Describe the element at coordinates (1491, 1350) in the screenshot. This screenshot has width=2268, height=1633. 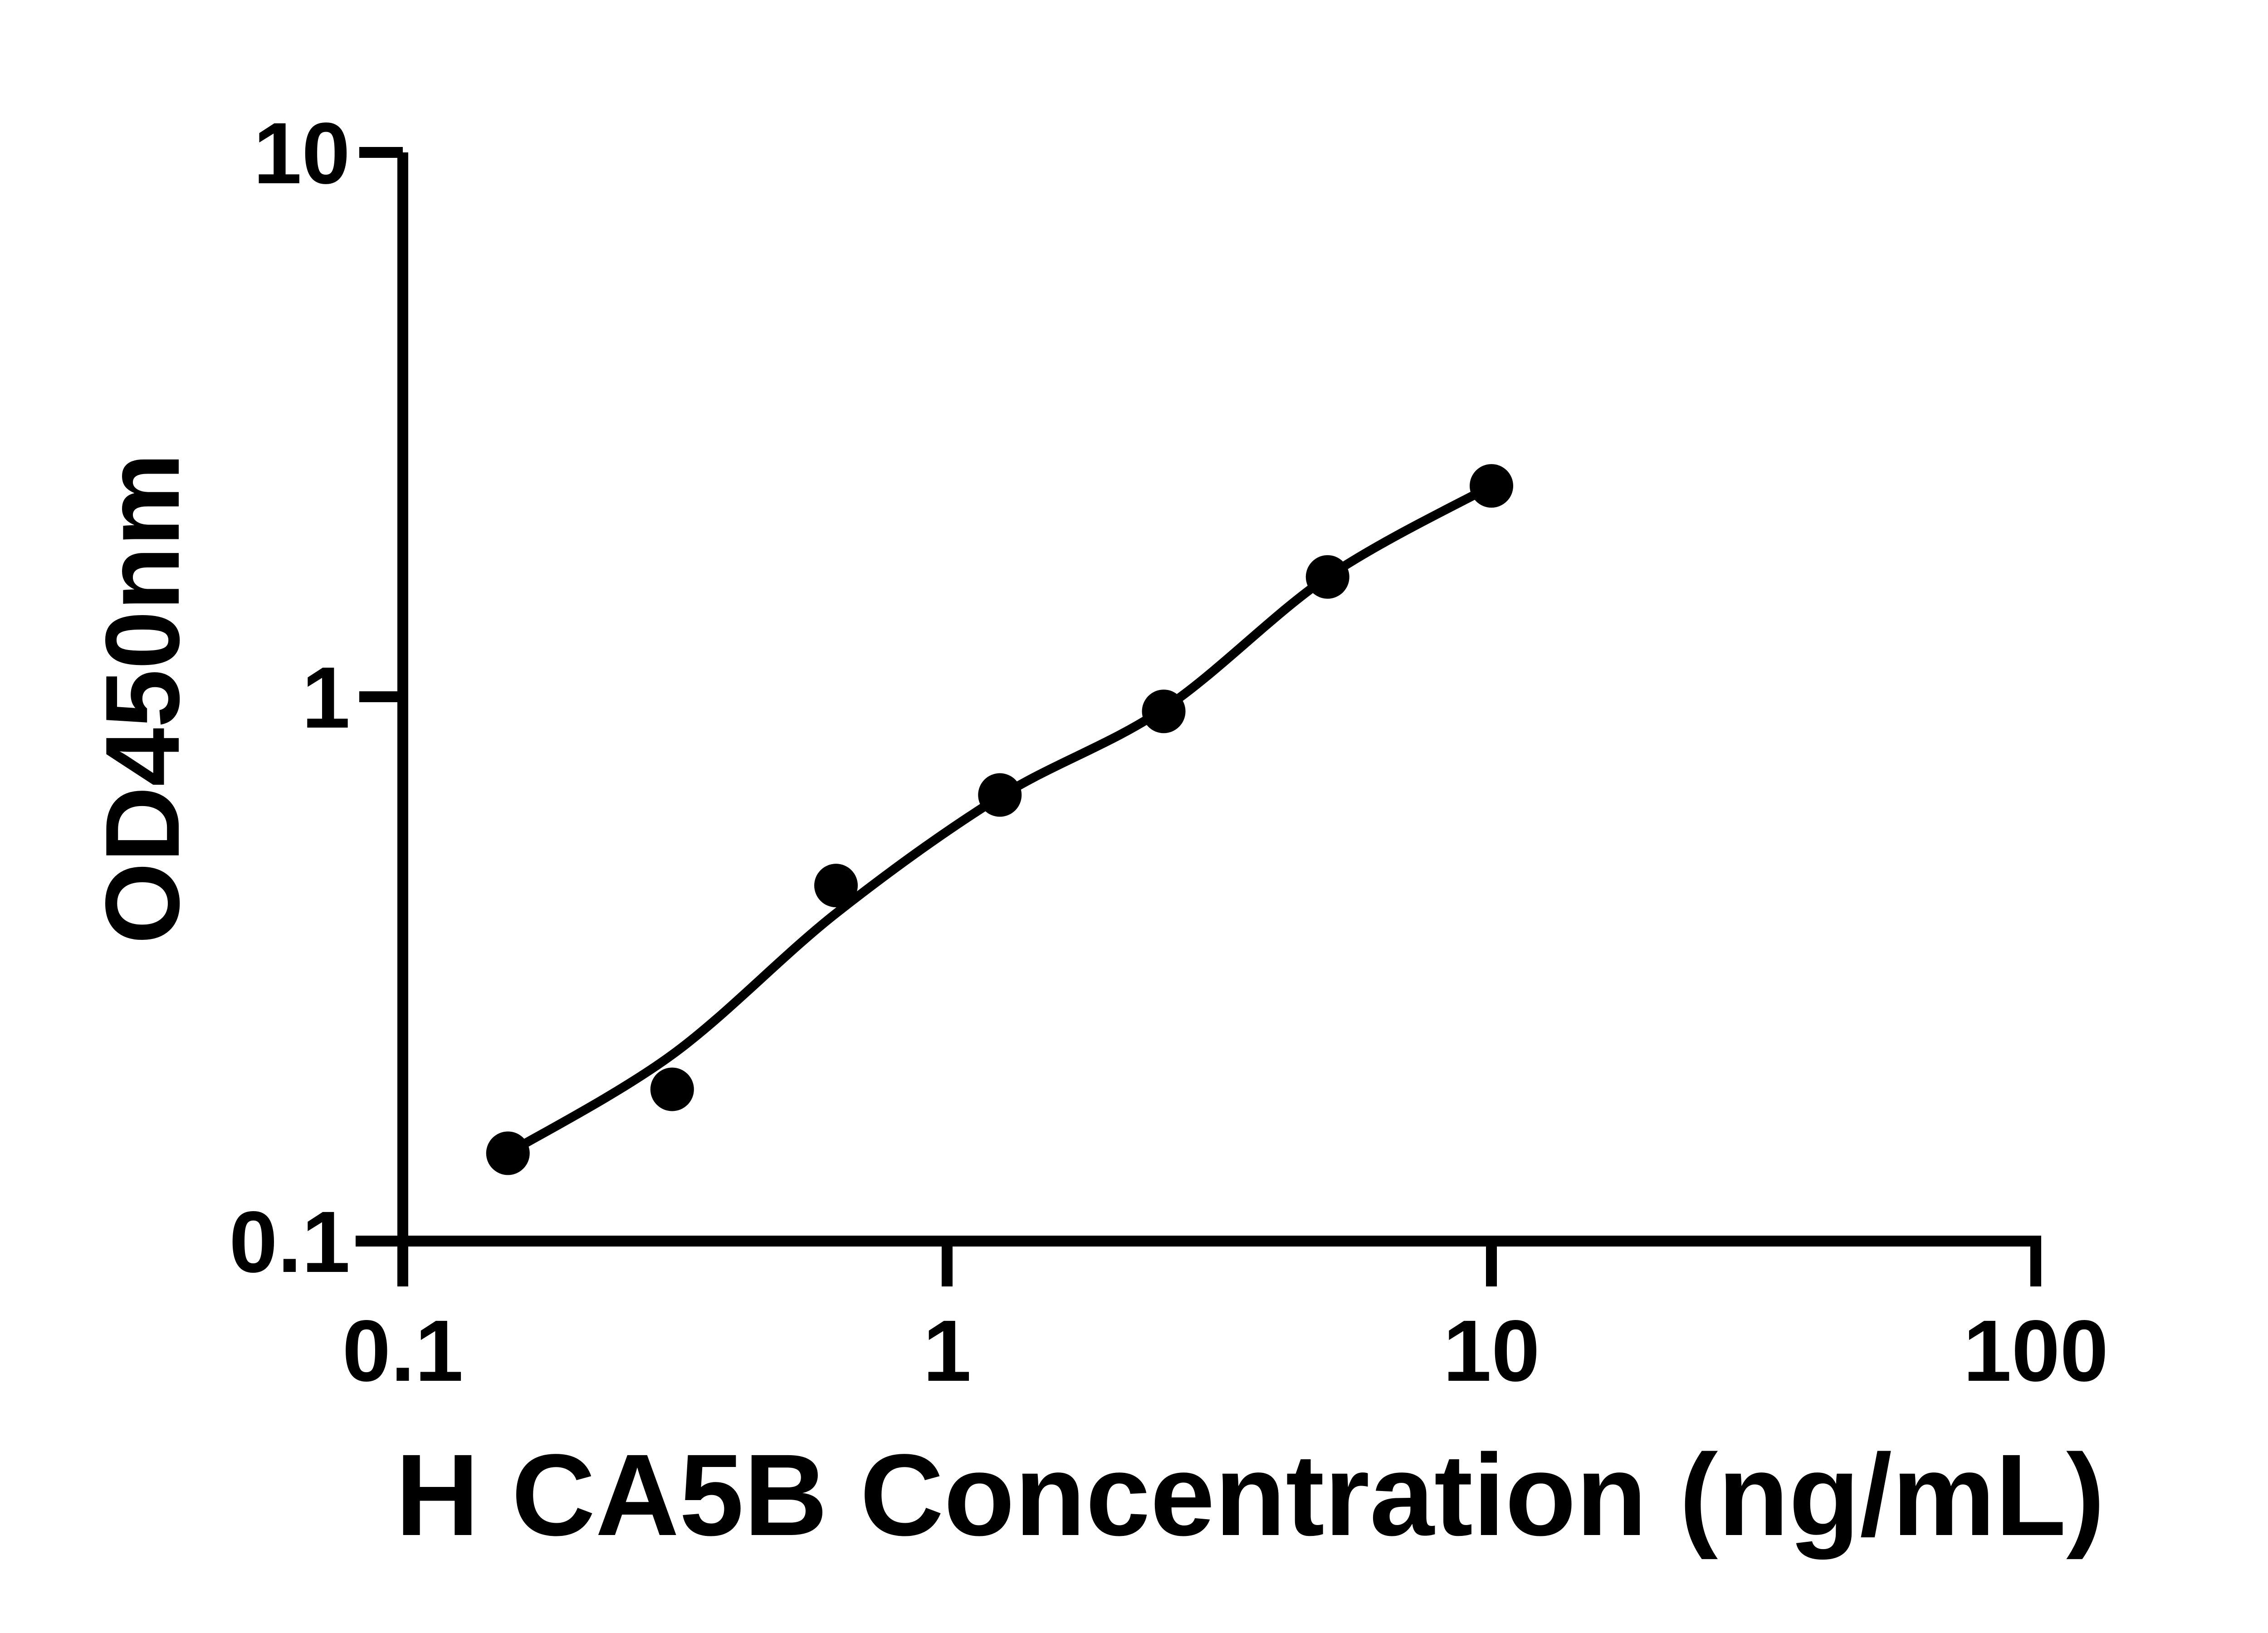
I see `x-tick-label: 10` at that location.